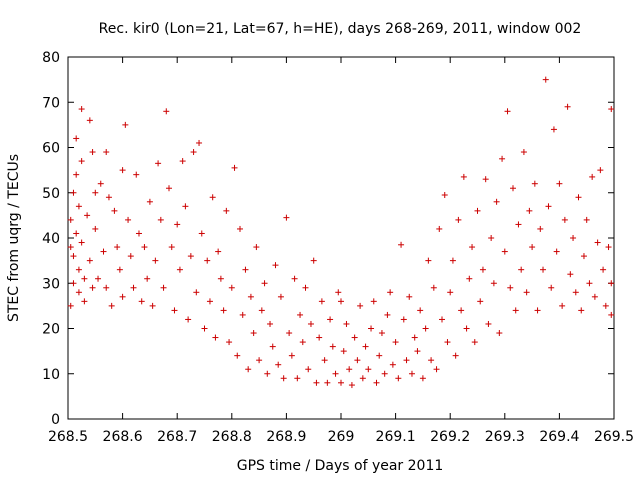 This screenshot has width=640, height=480. I want to click on x-tick-label: 268.6, so click(123, 437).